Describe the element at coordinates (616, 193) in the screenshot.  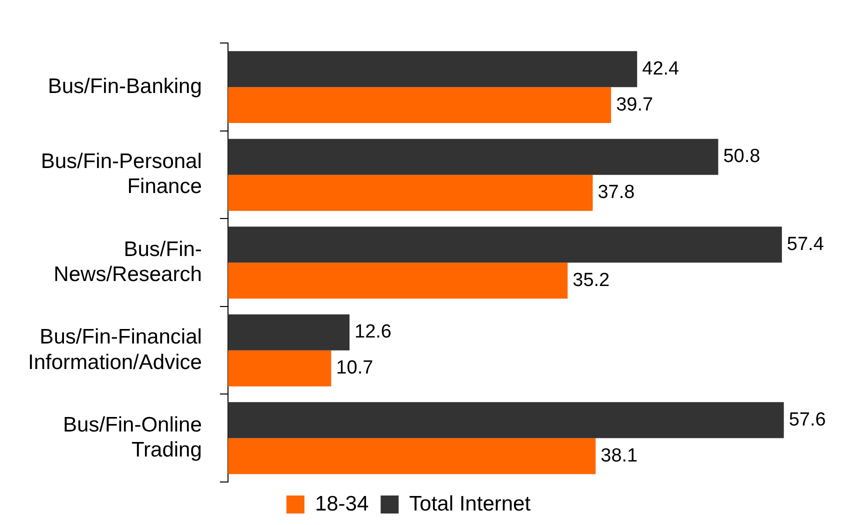
I see `data-label: 37.8` at that location.